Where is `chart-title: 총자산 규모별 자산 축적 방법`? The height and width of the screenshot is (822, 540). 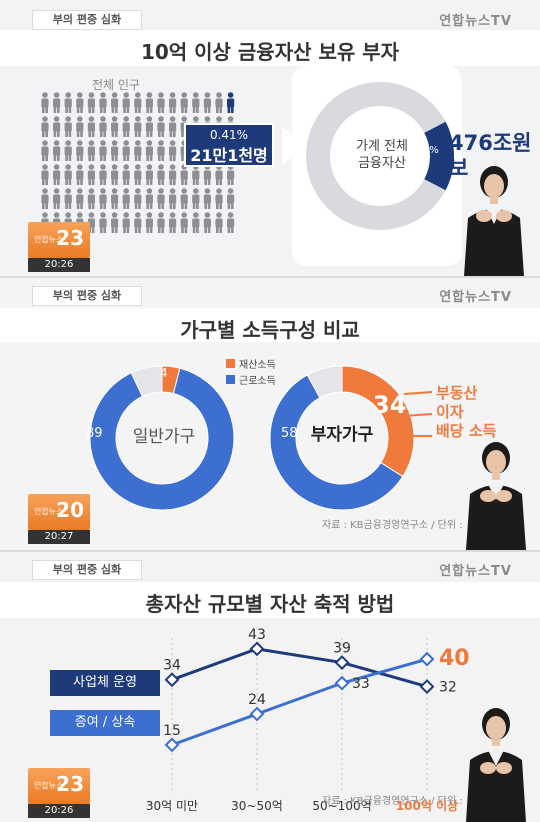 chart-title: 총자산 규모별 자산 축적 방법 is located at coordinates (270, 604).